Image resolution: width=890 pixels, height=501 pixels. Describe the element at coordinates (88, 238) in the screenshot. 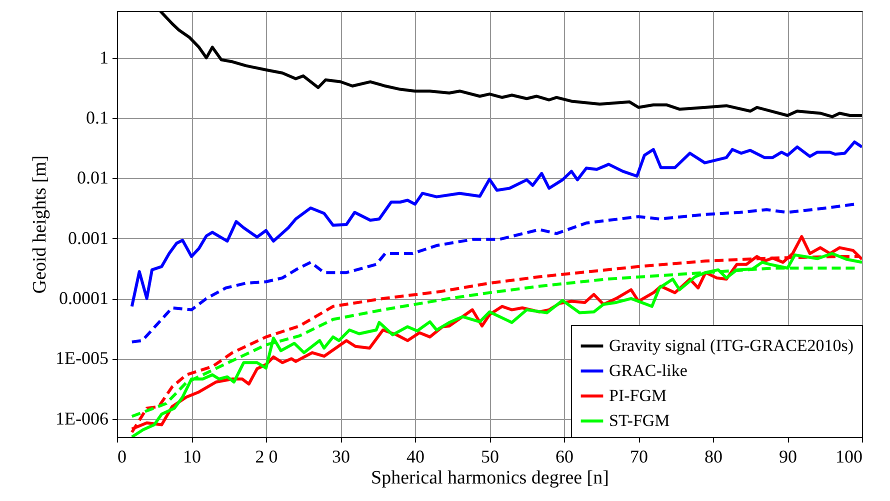

I see `y-tick-label: 0.001` at that location.